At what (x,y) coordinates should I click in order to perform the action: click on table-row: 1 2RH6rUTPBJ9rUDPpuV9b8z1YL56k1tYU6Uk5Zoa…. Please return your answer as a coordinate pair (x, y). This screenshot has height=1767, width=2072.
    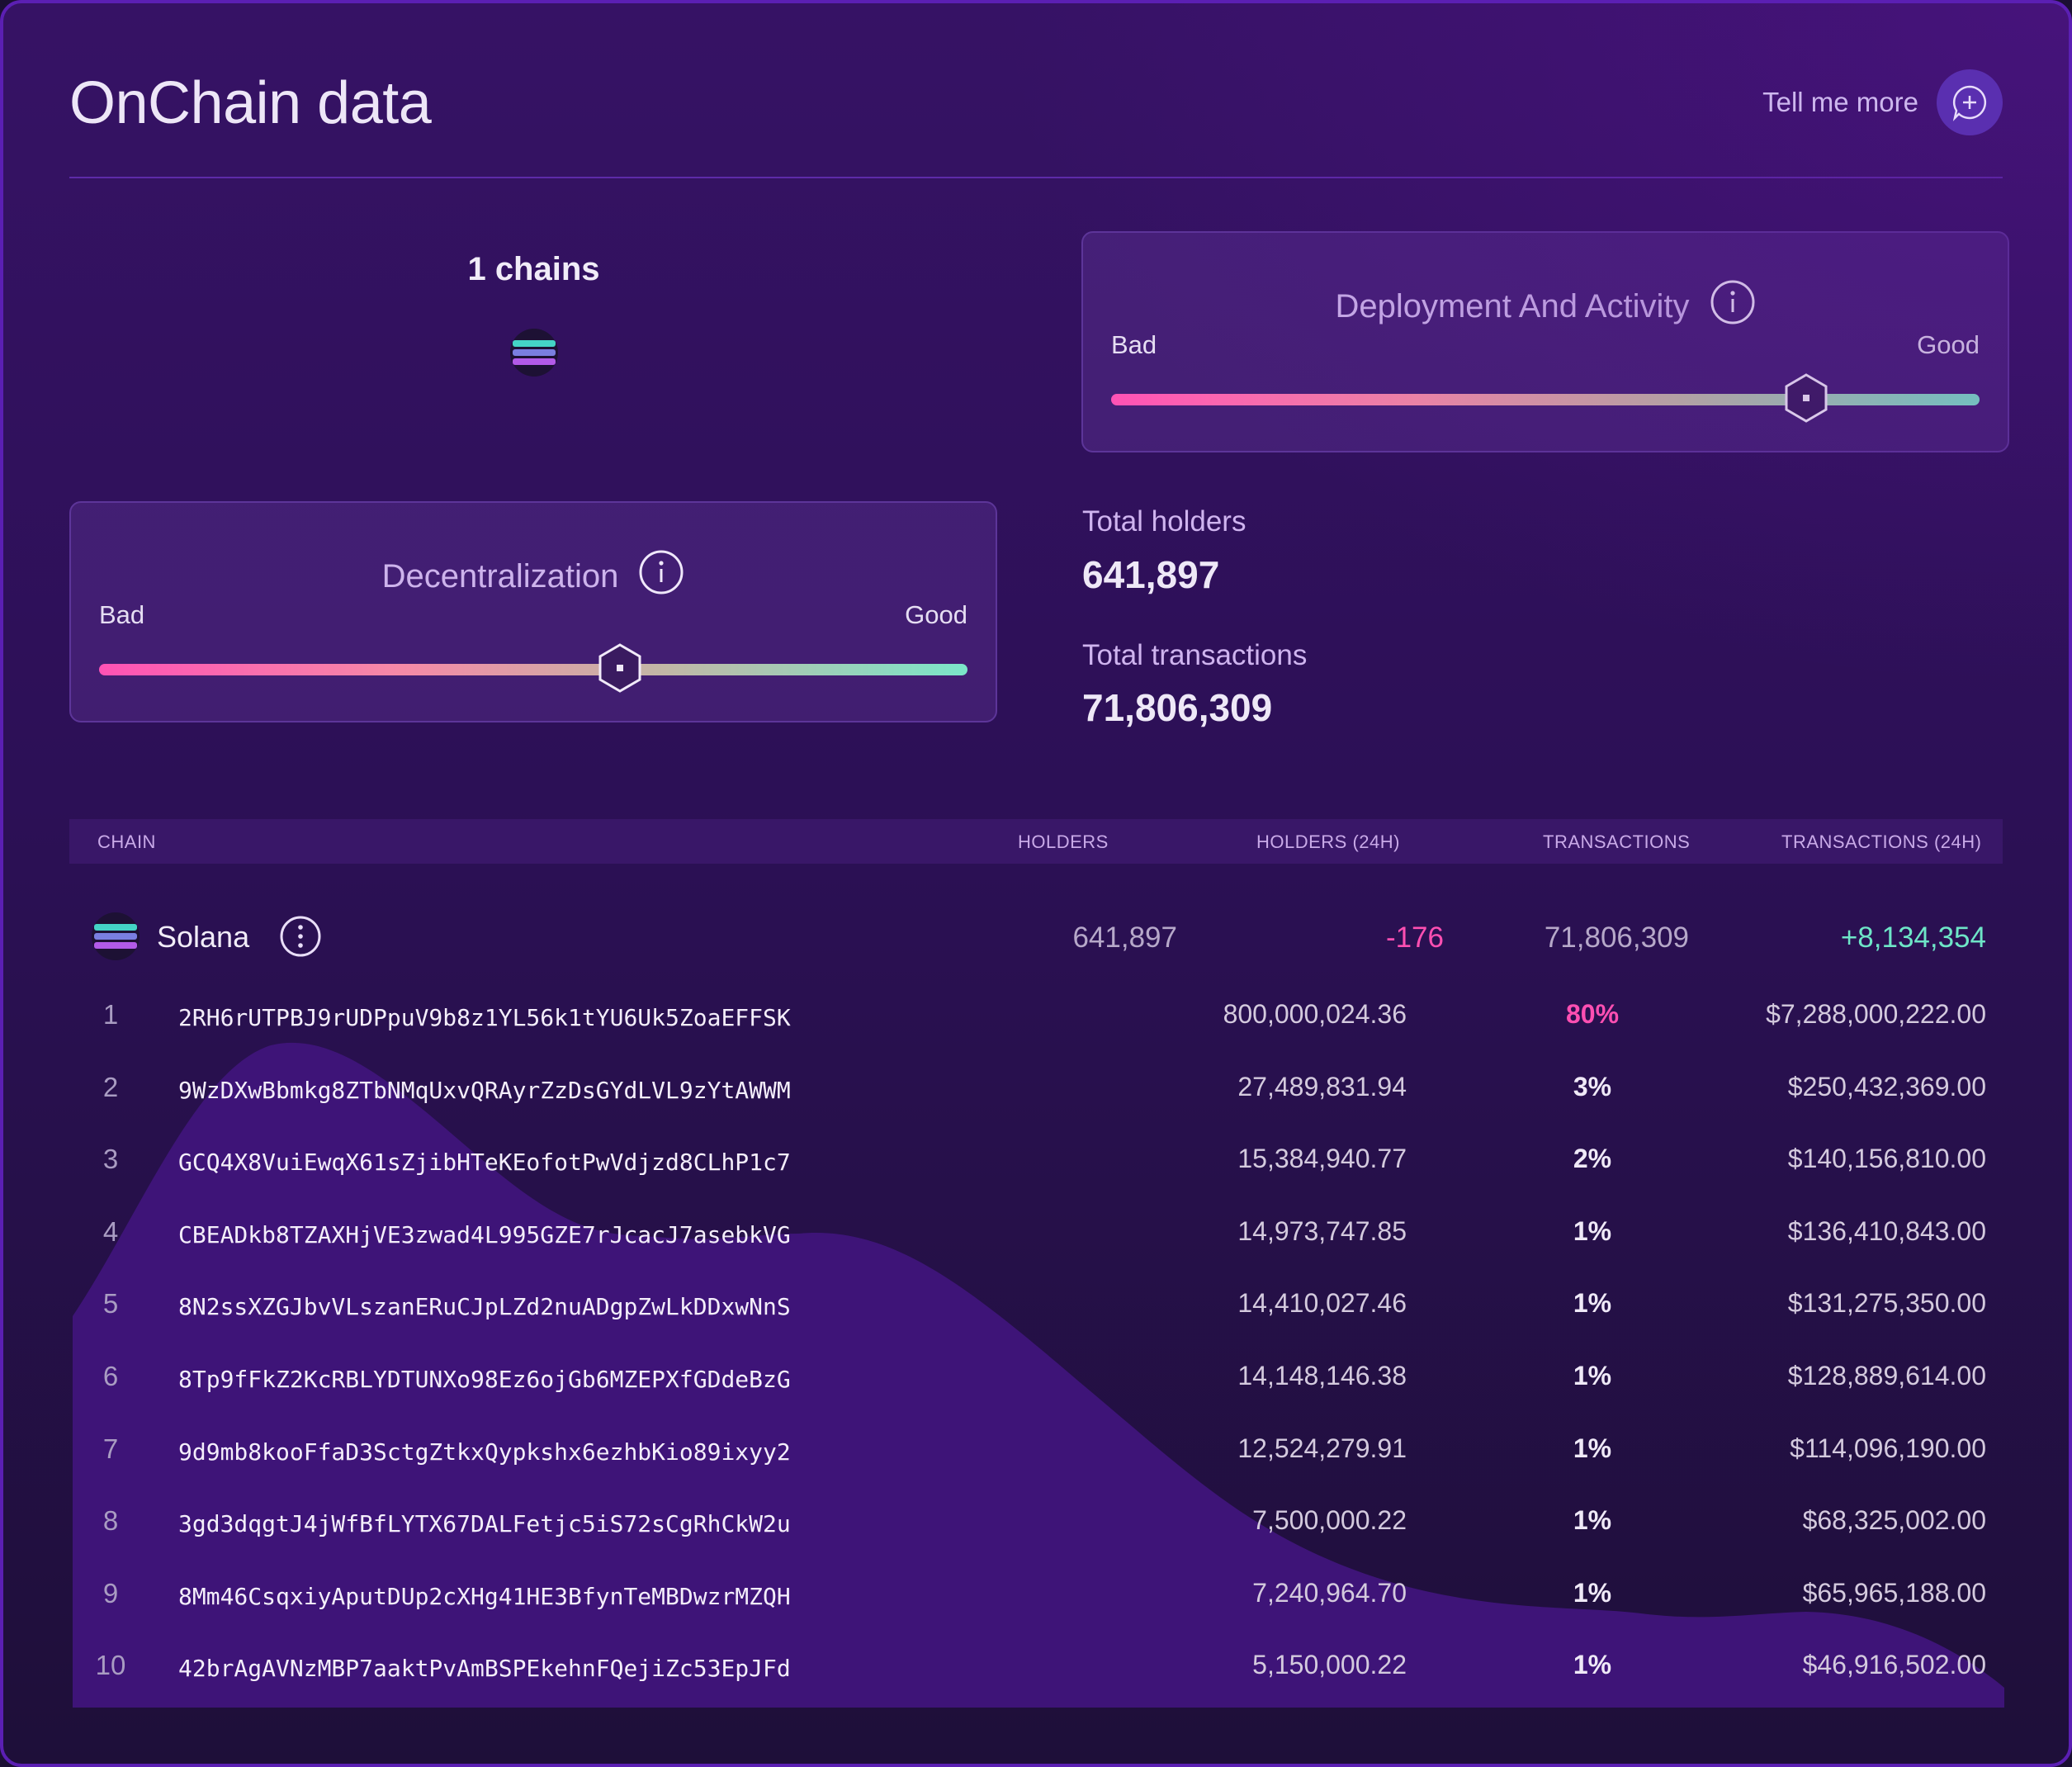
    Looking at the image, I should click on (1036, 1024).